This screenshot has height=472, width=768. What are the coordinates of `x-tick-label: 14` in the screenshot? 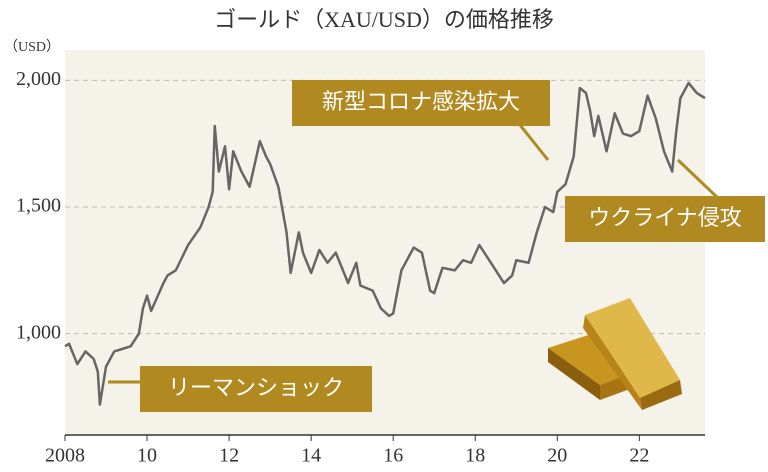 It's located at (311, 456).